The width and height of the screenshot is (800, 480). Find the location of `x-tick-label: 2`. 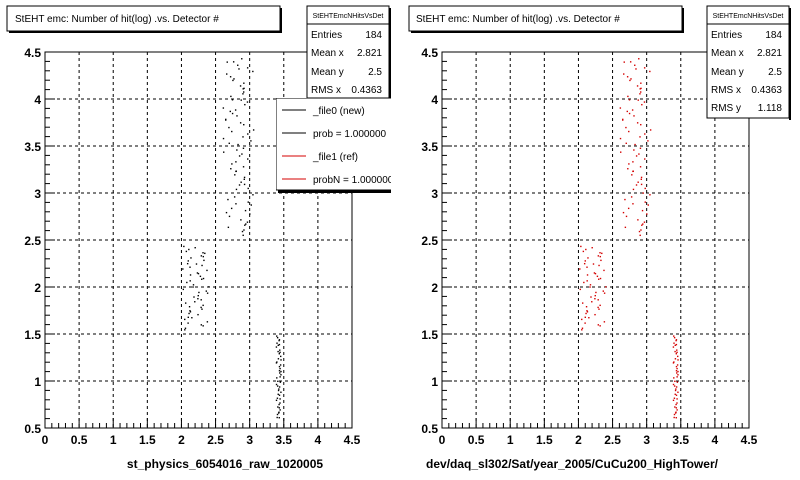

x-tick-label: 2 is located at coordinates (578, 440).